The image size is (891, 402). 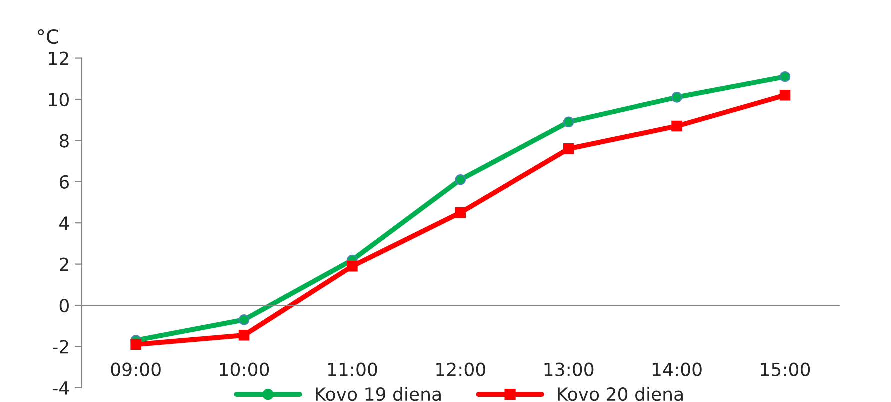 I want to click on y-tick-label: -4, so click(x=61, y=388).